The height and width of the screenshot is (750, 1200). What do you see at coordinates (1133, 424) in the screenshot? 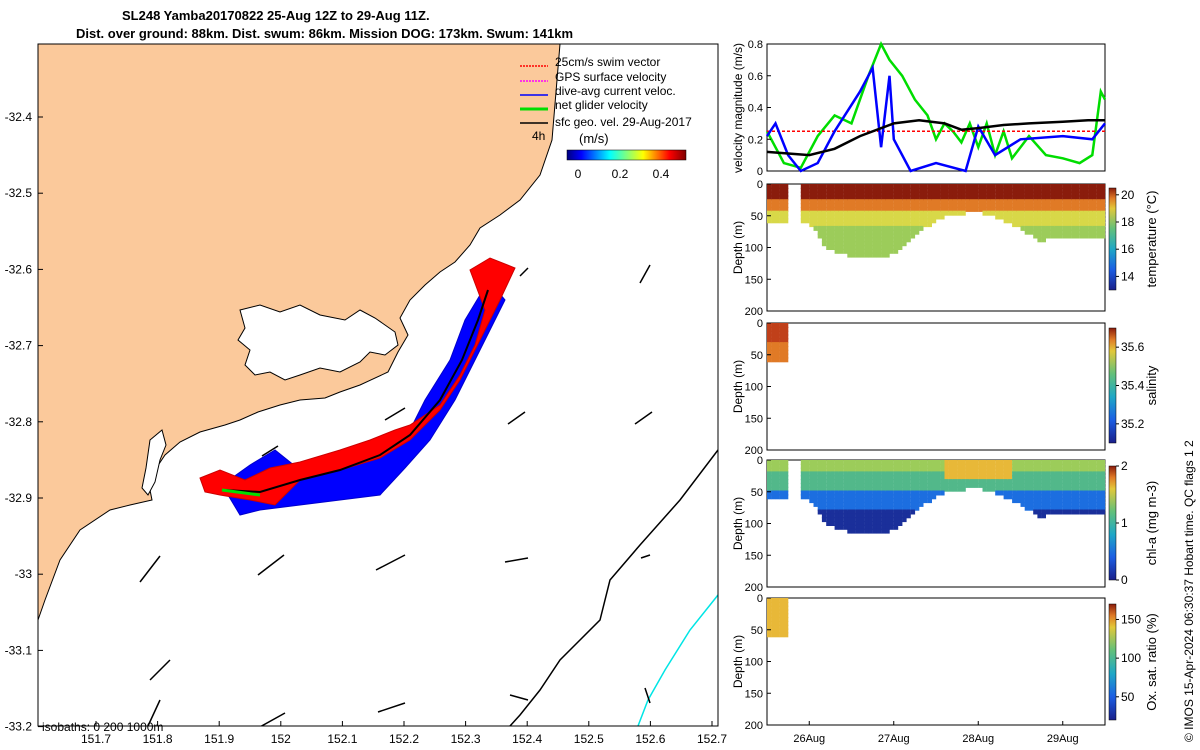
I see `colorbar-tick-label: 35.2` at bounding box center [1133, 424].